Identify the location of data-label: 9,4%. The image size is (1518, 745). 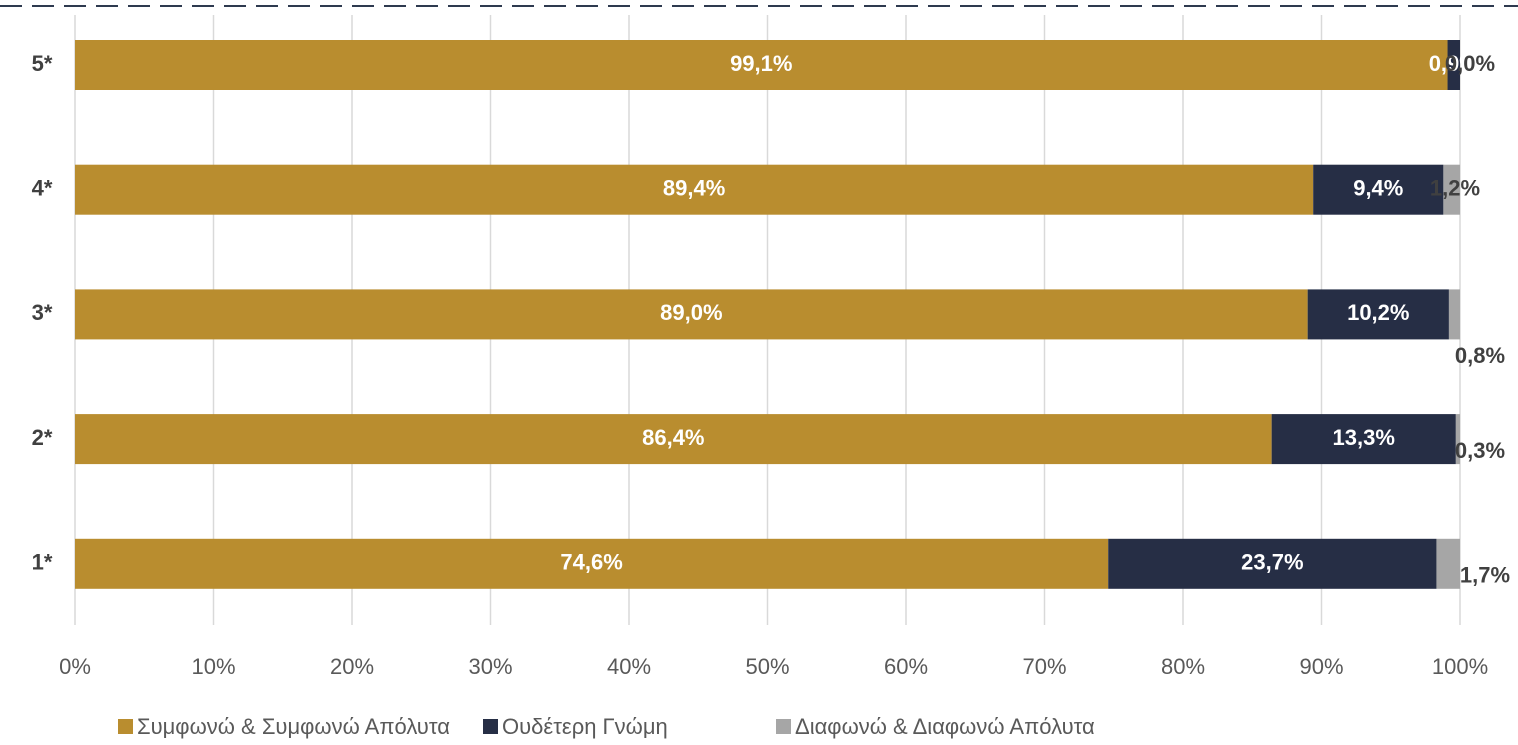
(1378, 188).